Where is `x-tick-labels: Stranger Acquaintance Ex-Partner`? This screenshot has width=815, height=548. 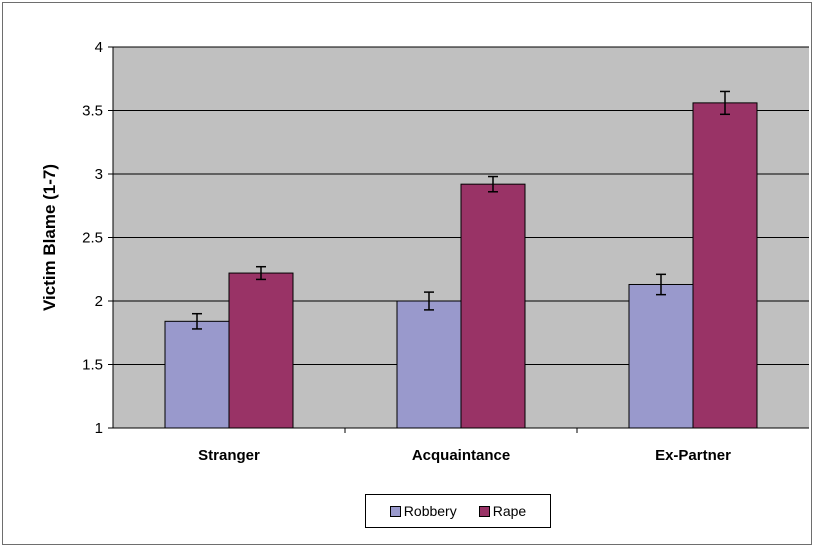
x-tick-labels: Stranger Acquaintance Ex-Partner is located at coordinates (464, 455).